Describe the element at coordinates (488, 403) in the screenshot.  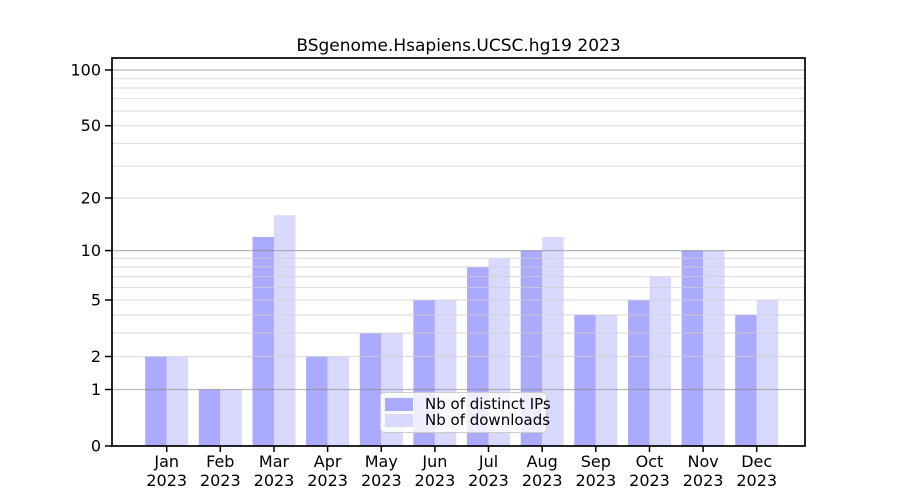
I see `legend-label-distinct-ips: Nb of distinct IPs` at that location.